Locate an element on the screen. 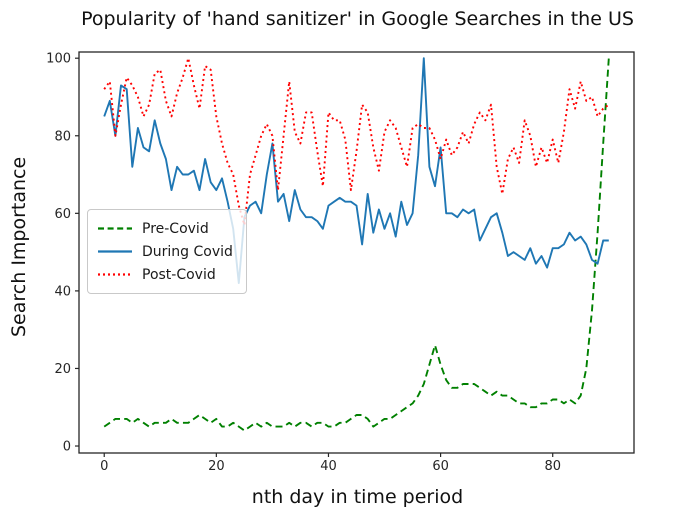  y-tick-label: 60 is located at coordinates (62, 214).